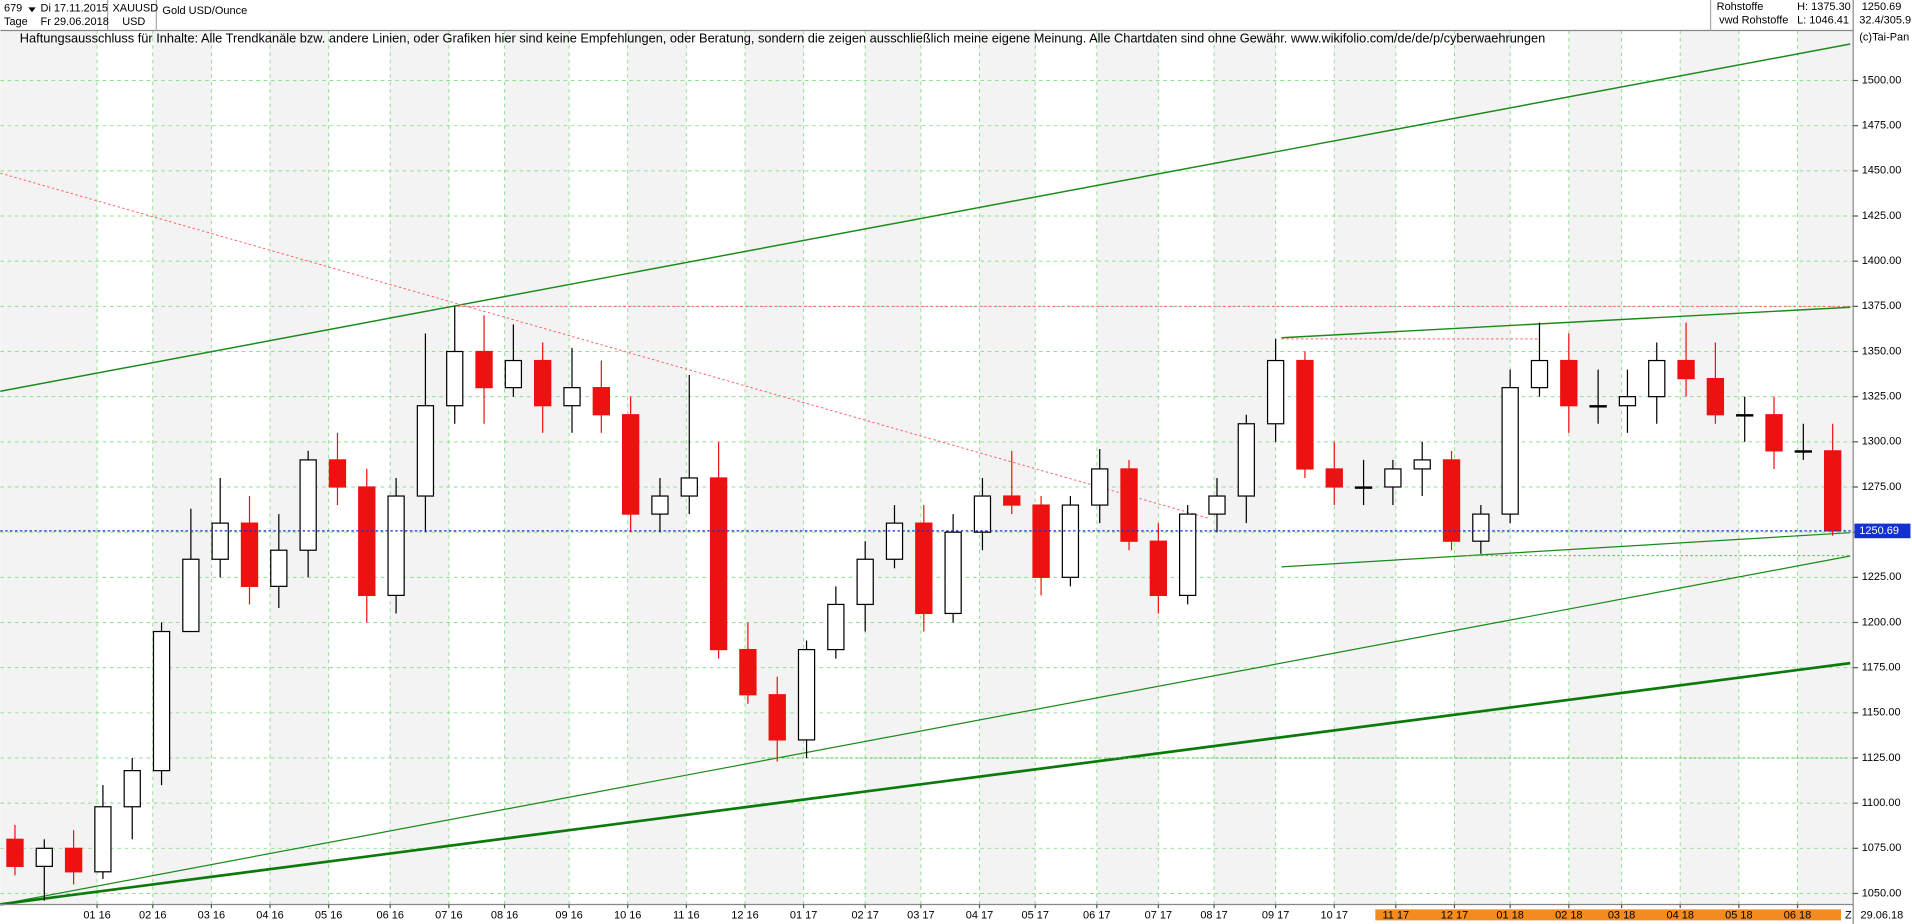 Image resolution: width=1912 pixels, height=924 pixels. What do you see at coordinates (1881, 758) in the screenshot?
I see `y-tick-label: 1125.00` at bounding box center [1881, 758].